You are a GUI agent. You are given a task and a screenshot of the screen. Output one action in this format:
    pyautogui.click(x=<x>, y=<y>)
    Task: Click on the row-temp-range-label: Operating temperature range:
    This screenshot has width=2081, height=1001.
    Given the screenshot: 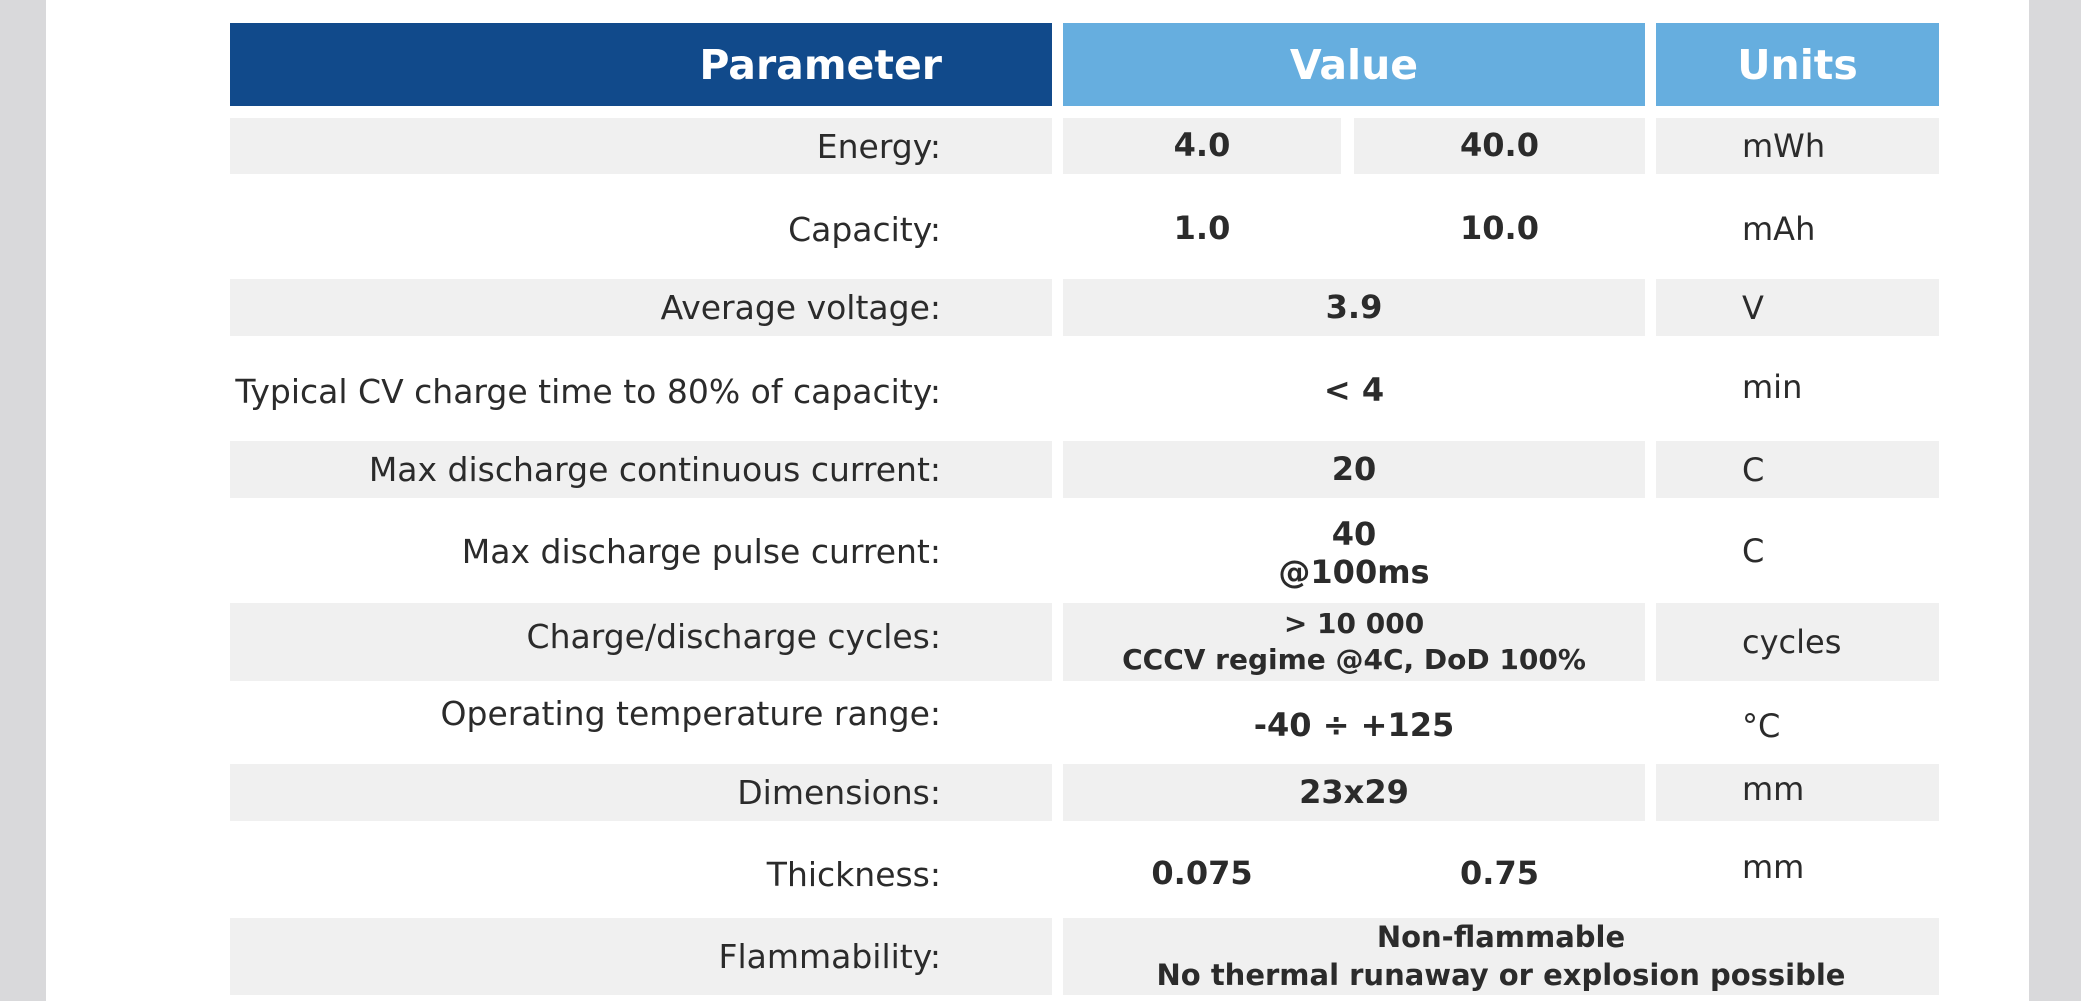 What is the action you would take?
    pyautogui.click(x=690, y=713)
    